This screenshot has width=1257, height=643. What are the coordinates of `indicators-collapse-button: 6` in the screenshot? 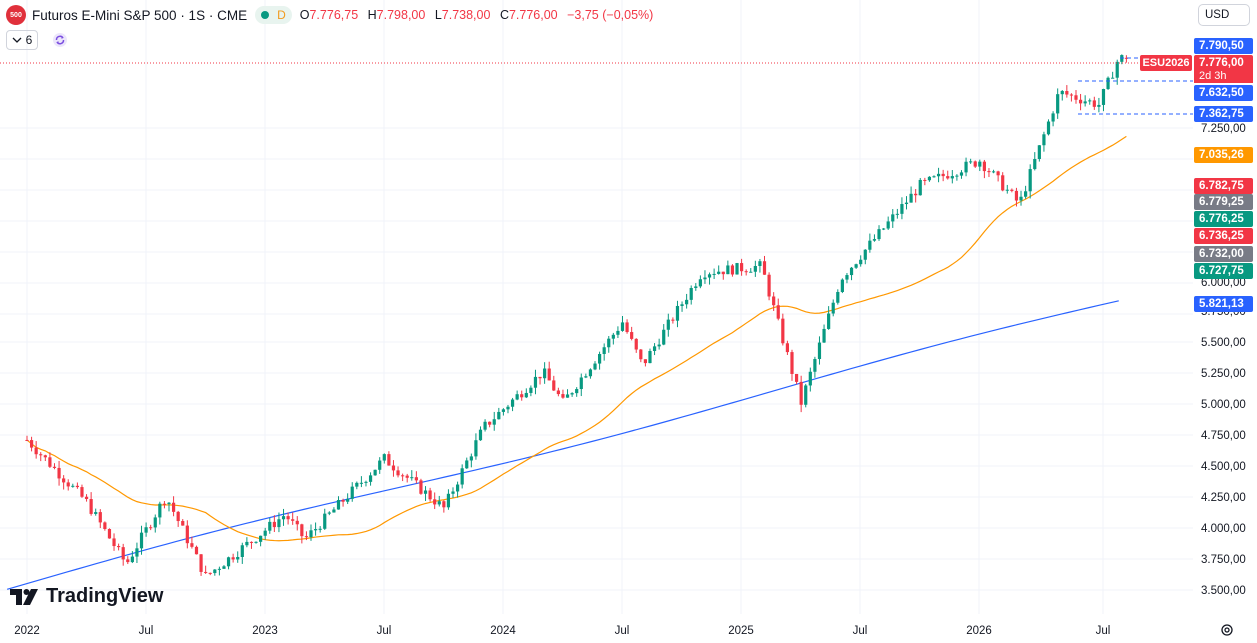 It's located at (22, 40).